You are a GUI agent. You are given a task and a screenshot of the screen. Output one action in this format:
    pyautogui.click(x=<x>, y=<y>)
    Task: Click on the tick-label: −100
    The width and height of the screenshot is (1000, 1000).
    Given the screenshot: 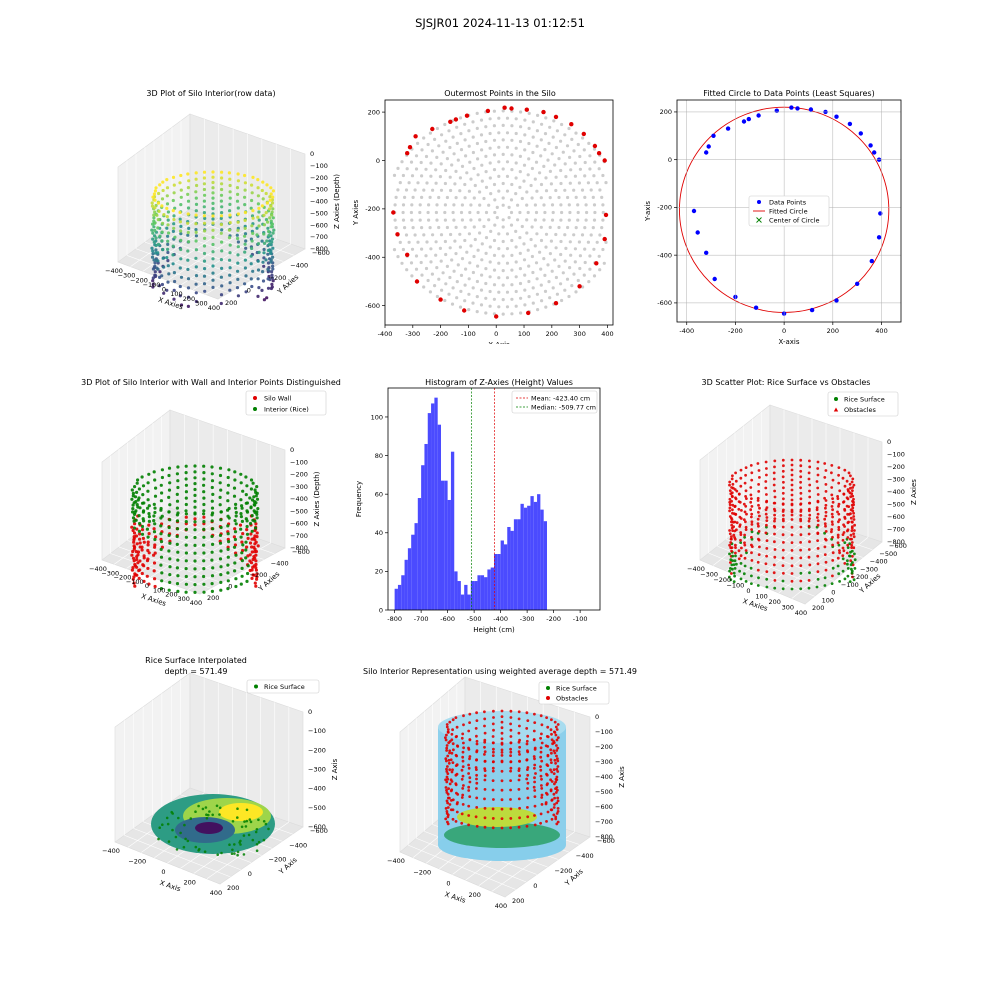 What is the action you would take?
    pyautogui.click(x=896, y=455)
    